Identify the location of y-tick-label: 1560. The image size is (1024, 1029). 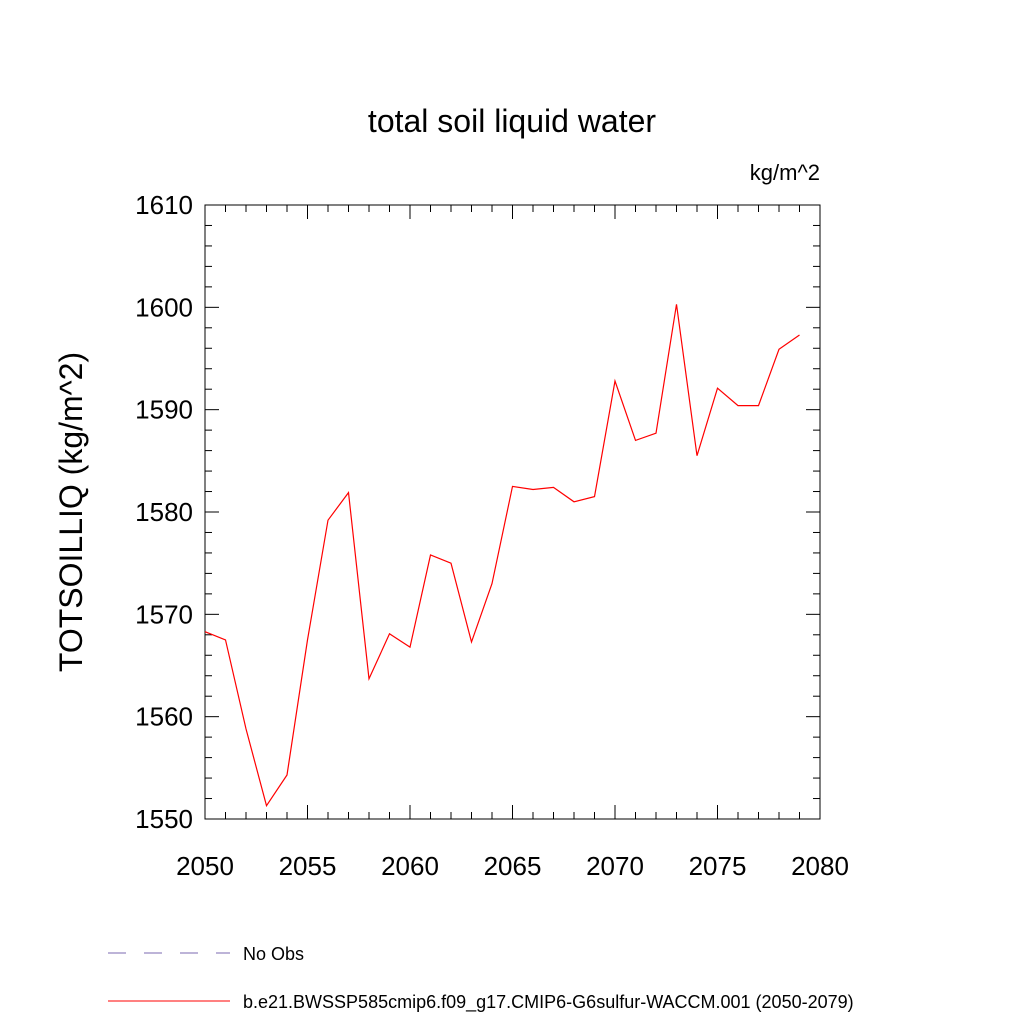
(164, 717).